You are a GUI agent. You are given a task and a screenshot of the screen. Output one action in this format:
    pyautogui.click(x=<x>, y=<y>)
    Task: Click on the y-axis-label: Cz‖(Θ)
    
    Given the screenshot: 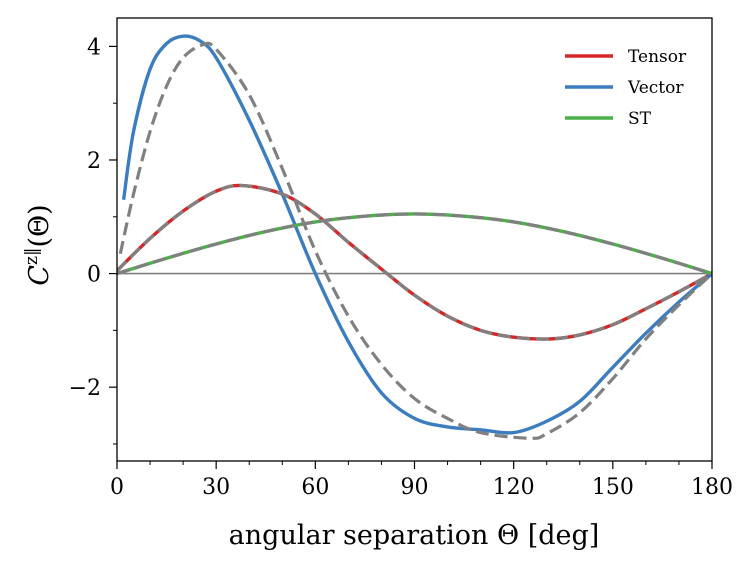 What is the action you would take?
    pyautogui.click(x=38, y=244)
    